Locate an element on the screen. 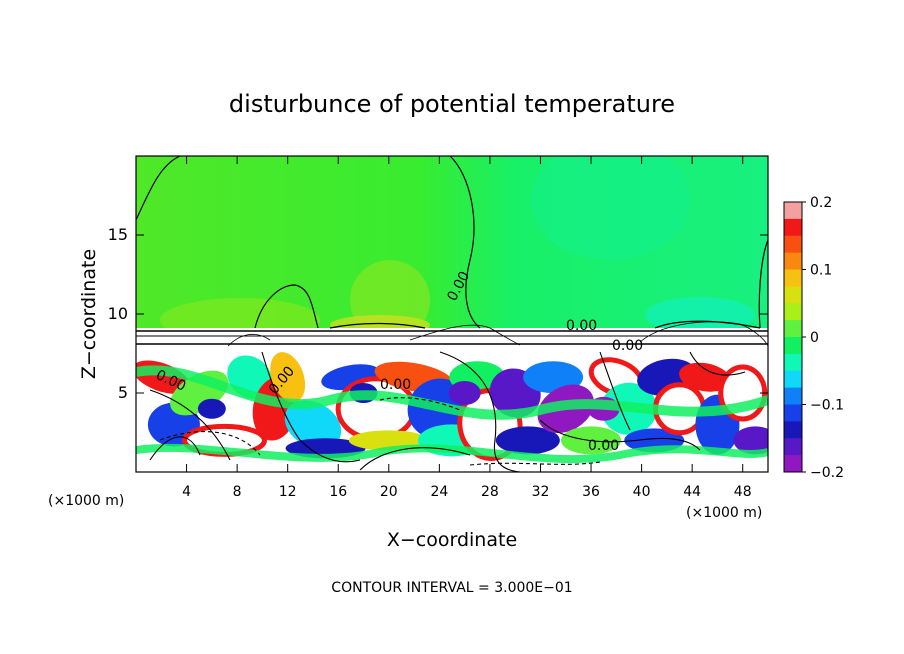 The image size is (904, 654). lower-field is located at coordinates (452, 410).